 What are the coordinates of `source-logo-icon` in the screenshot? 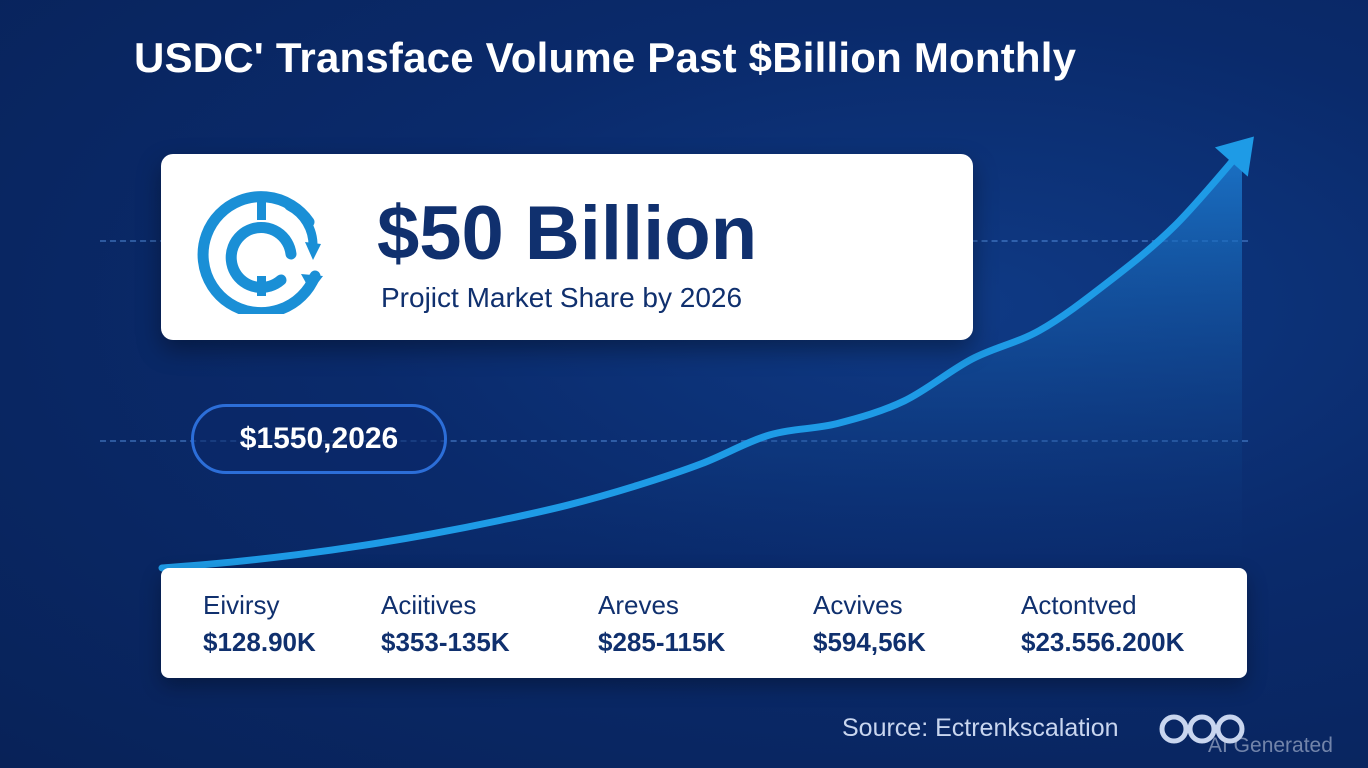 It's located at (1202, 729).